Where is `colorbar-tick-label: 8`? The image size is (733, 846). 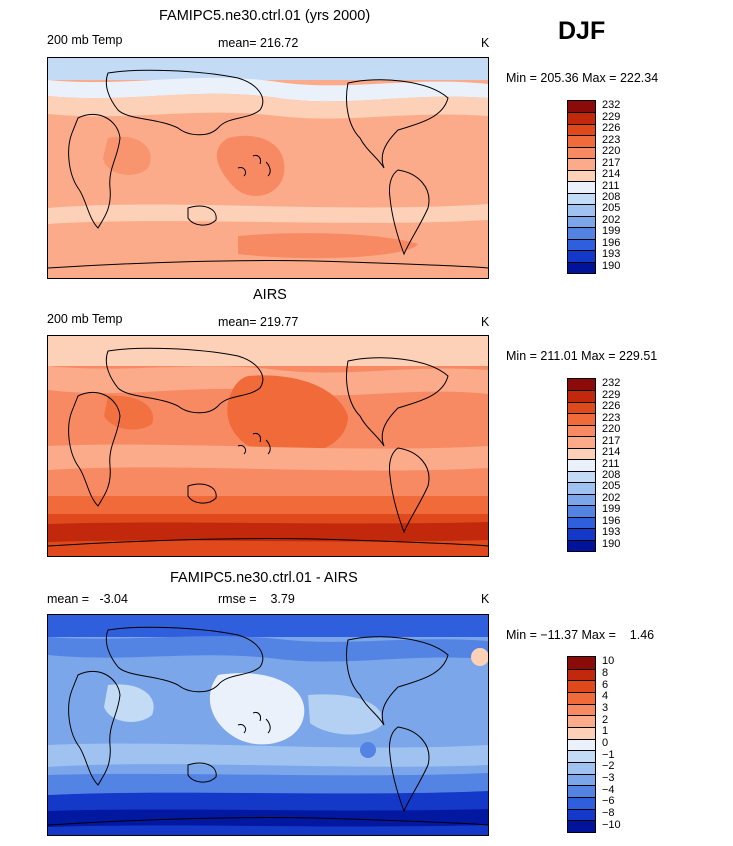
colorbar-tick-label: 8 is located at coordinates (605, 673).